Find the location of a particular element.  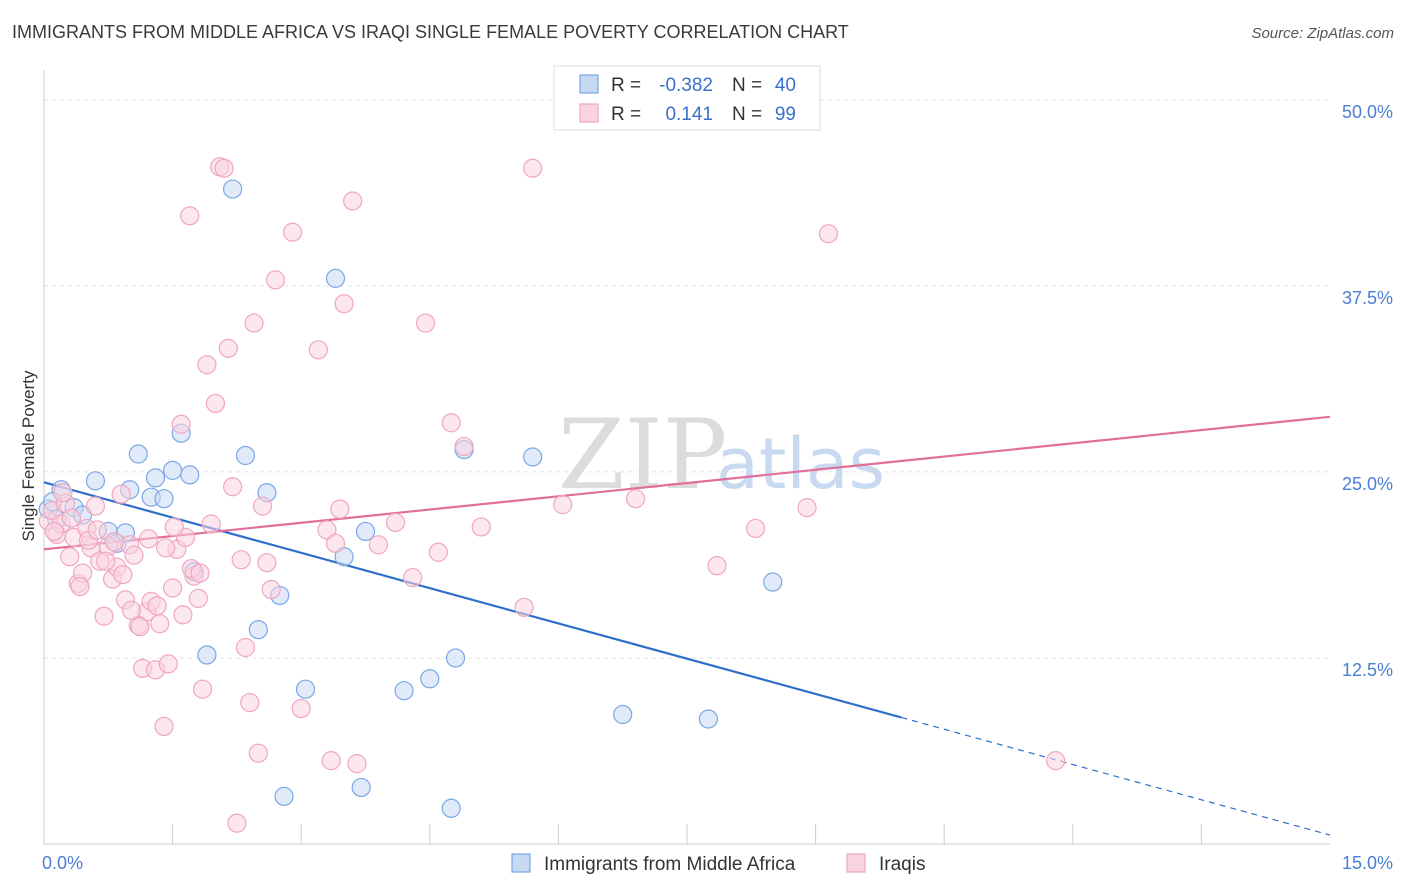

legend-r-value-1: 0.141 is located at coordinates (689, 114).